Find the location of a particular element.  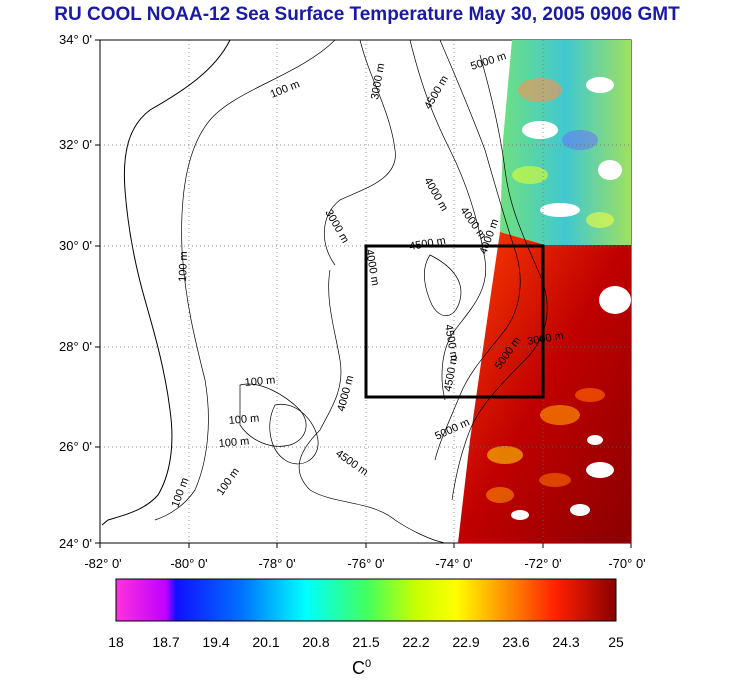

lat-tick-label: 30° 0' is located at coordinates (75, 245).